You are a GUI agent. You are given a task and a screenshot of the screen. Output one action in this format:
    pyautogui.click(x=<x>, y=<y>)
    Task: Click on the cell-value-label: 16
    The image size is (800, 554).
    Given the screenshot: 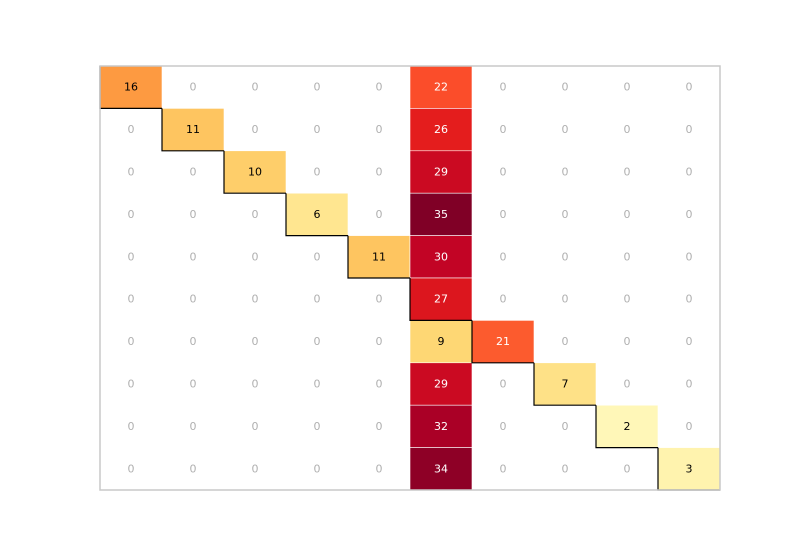 What is the action you would take?
    pyautogui.click(x=131, y=87)
    